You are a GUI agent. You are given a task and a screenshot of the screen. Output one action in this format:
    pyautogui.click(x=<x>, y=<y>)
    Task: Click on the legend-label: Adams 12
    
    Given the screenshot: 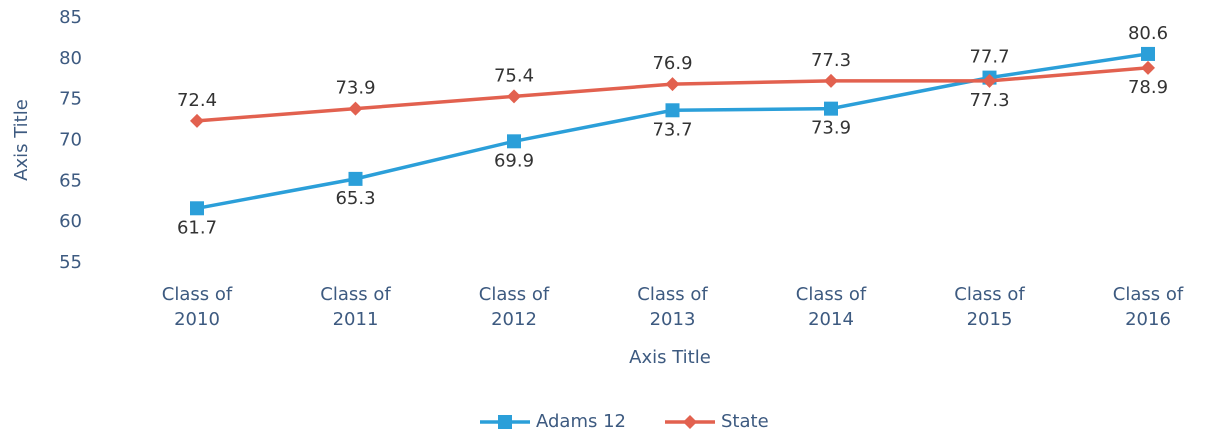 What is the action you would take?
    pyautogui.click(x=581, y=421)
    